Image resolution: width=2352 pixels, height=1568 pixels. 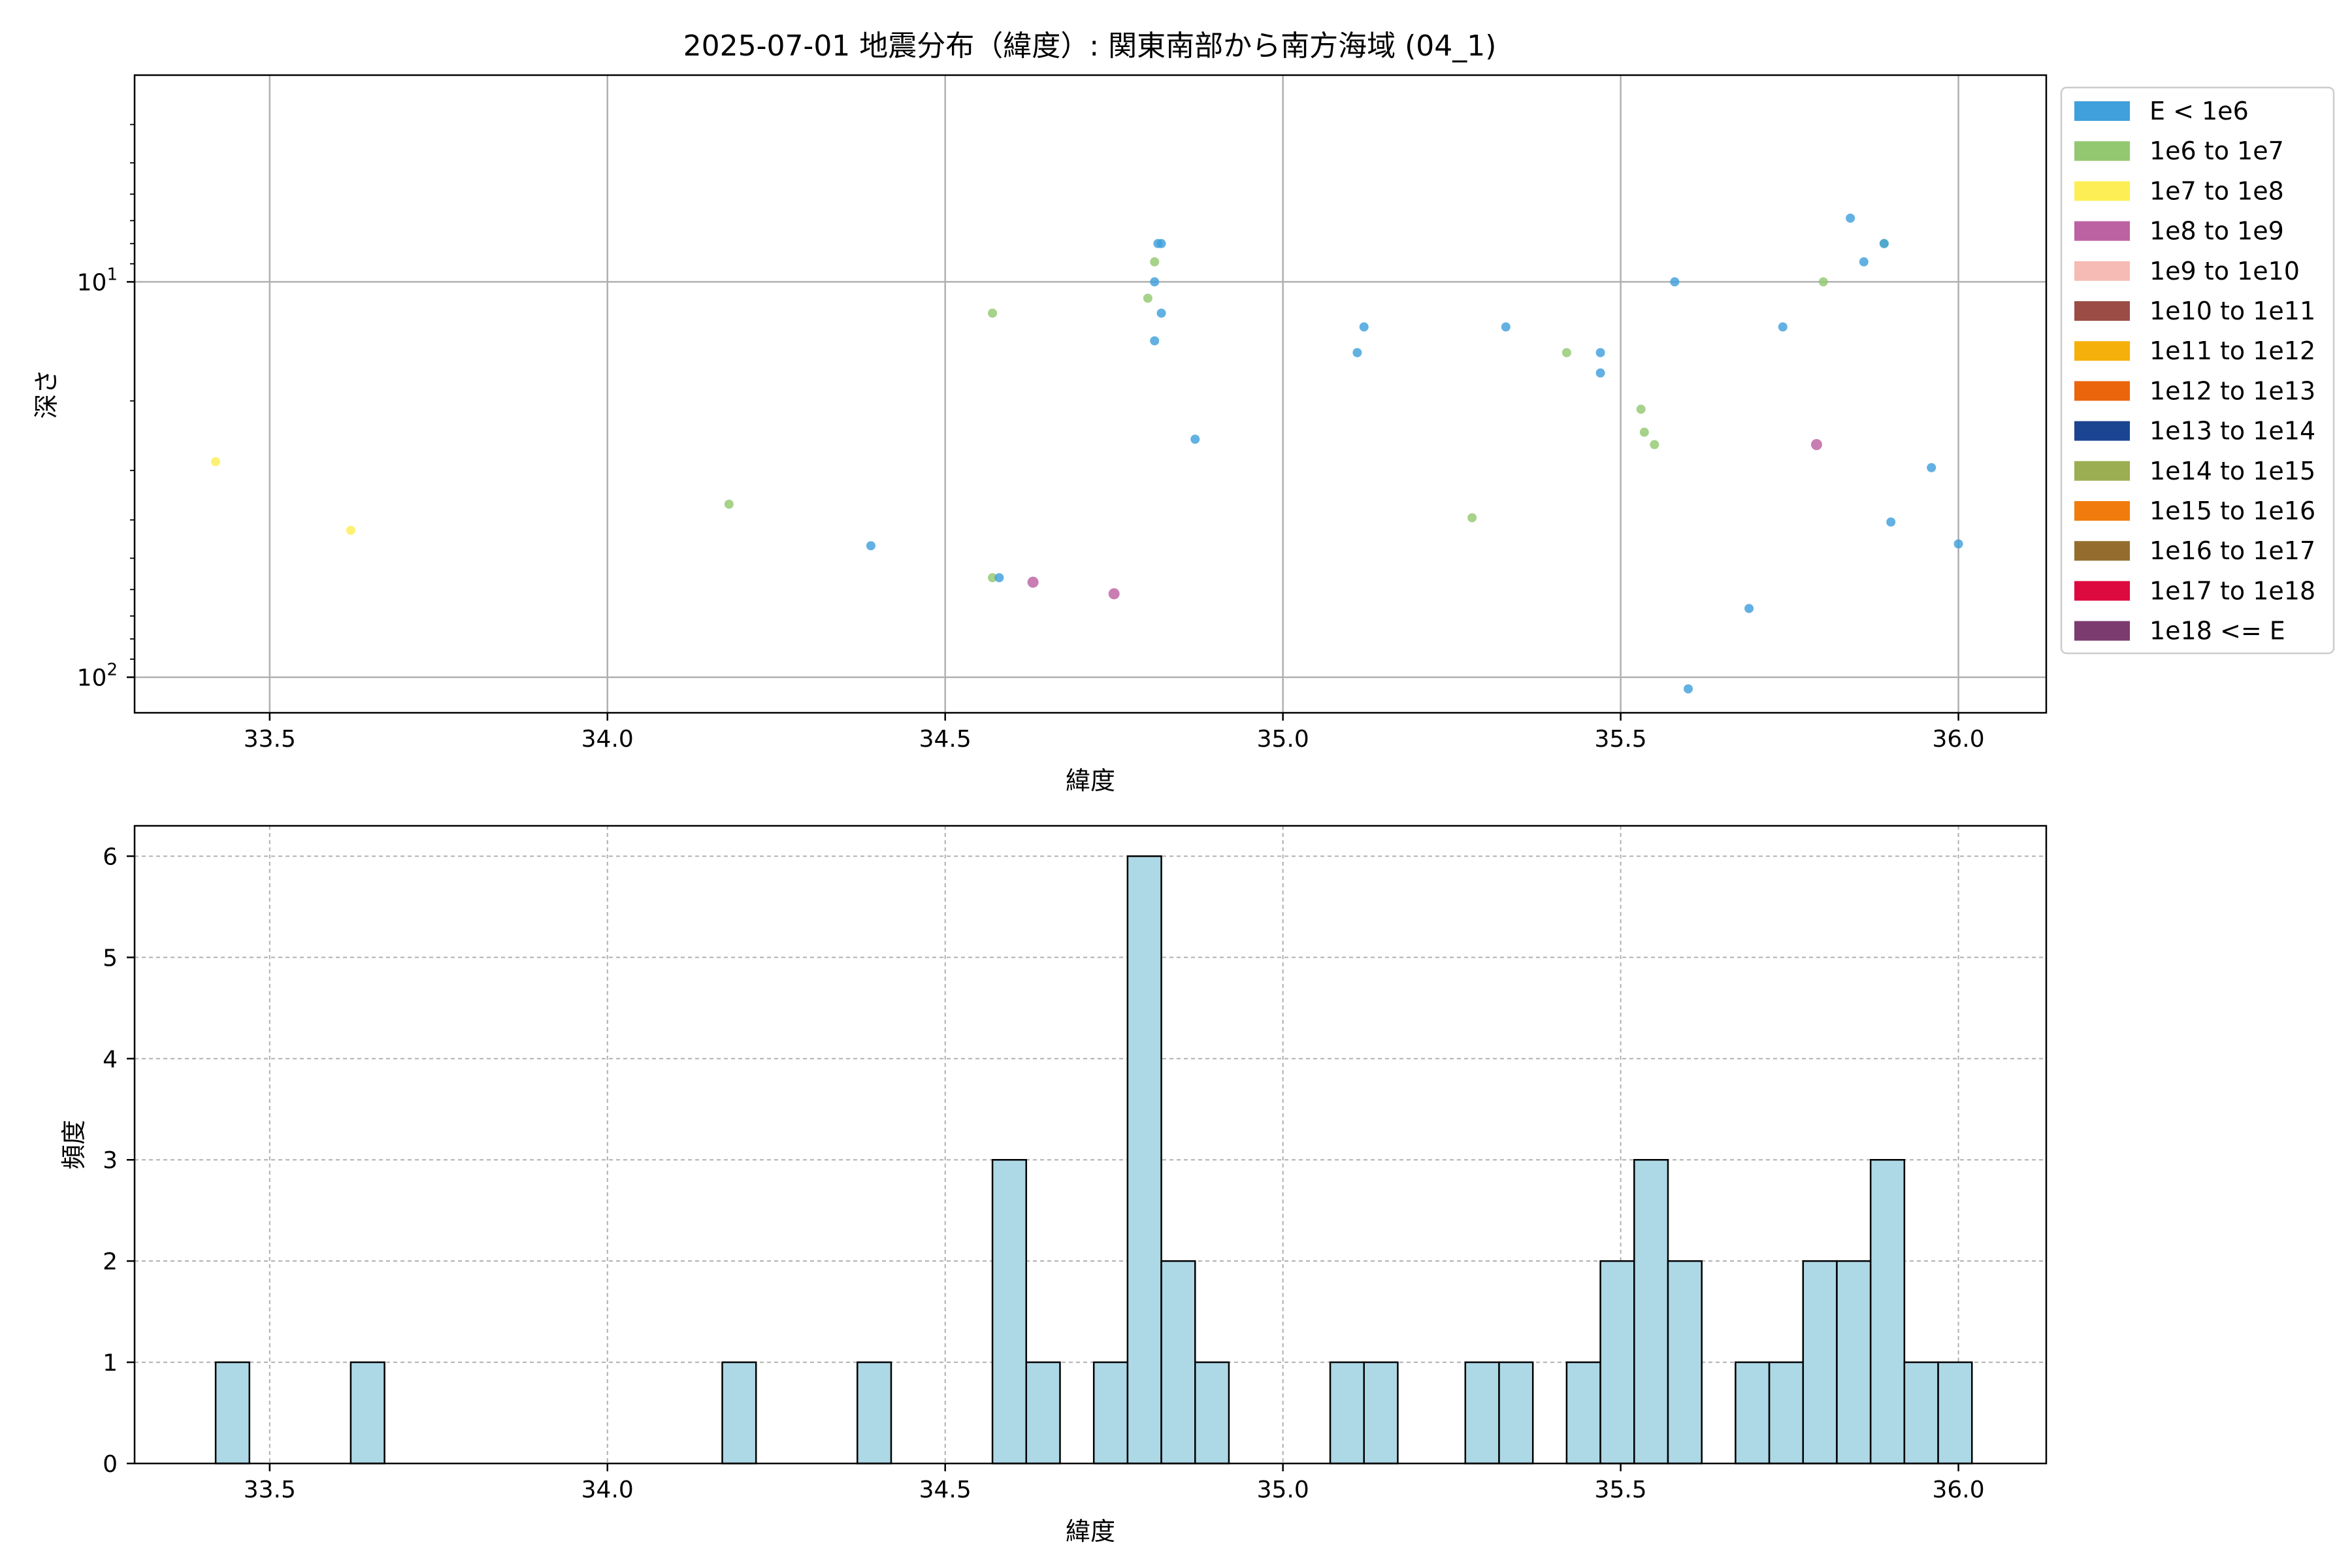 I want to click on legend-label: 1e11 to 1e12, so click(x=2232, y=350).